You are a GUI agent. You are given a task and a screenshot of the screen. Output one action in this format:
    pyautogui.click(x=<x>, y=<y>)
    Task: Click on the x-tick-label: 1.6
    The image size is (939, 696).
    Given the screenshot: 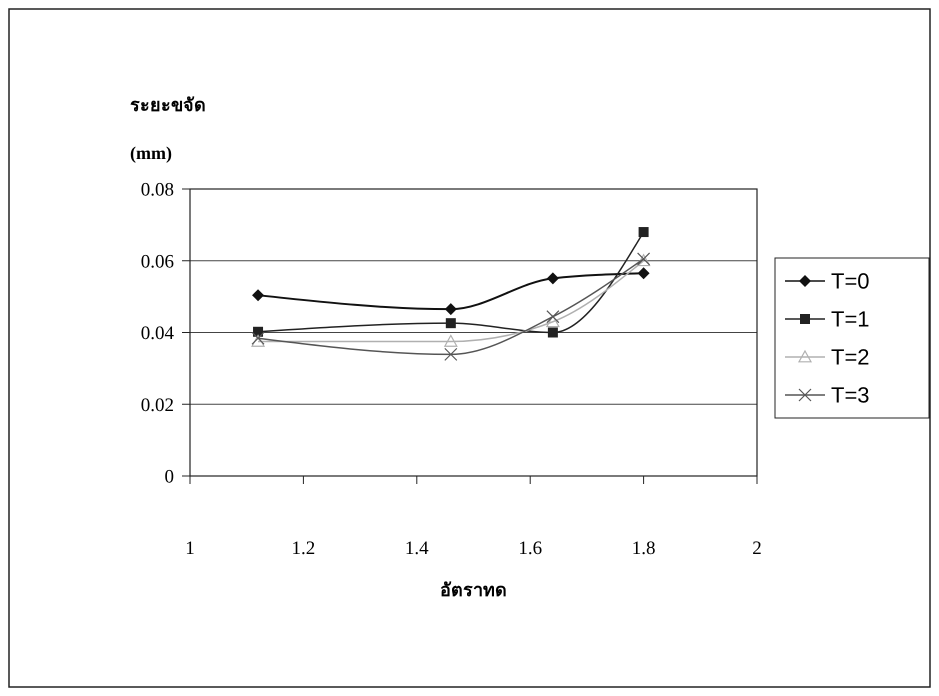 What is the action you would take?
    pyautogui.click(x=530, y=548)
    